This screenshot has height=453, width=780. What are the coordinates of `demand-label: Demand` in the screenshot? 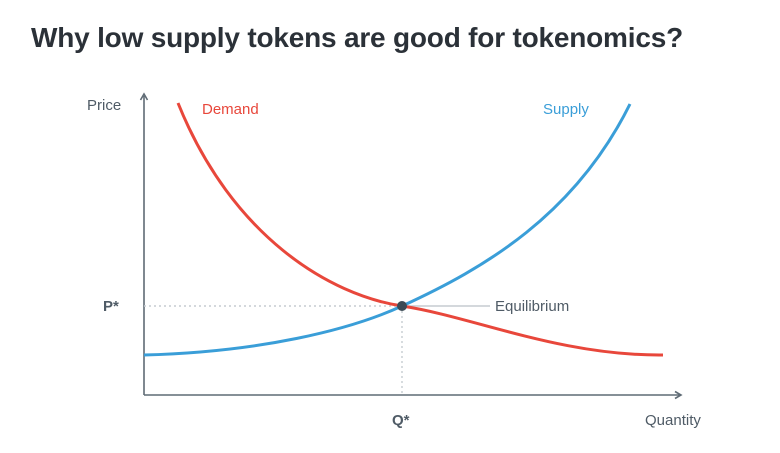 It's located at (230, 109).